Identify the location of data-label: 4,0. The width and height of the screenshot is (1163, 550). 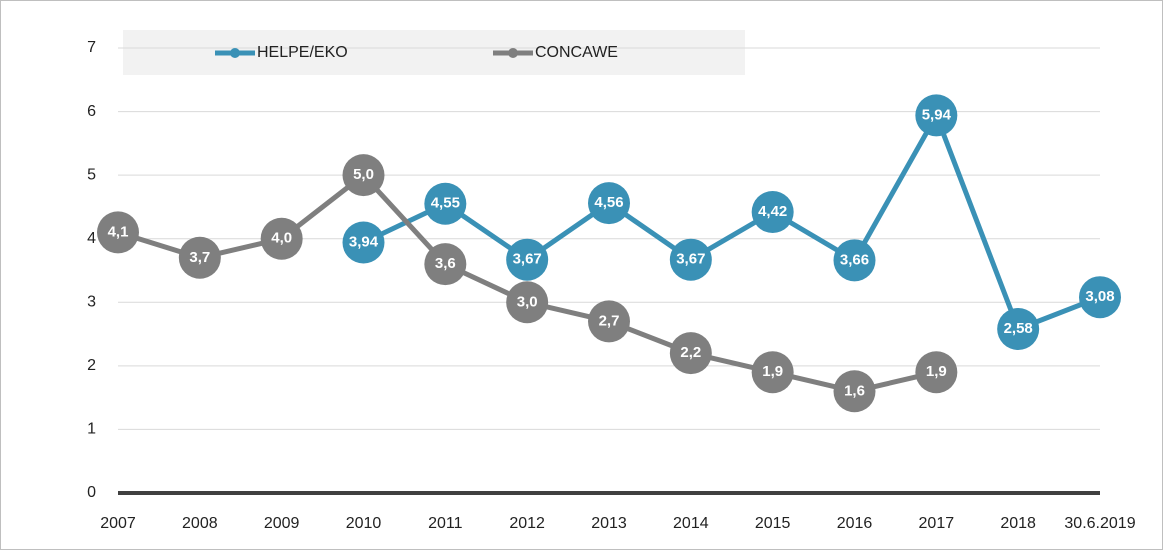
(281, 238).